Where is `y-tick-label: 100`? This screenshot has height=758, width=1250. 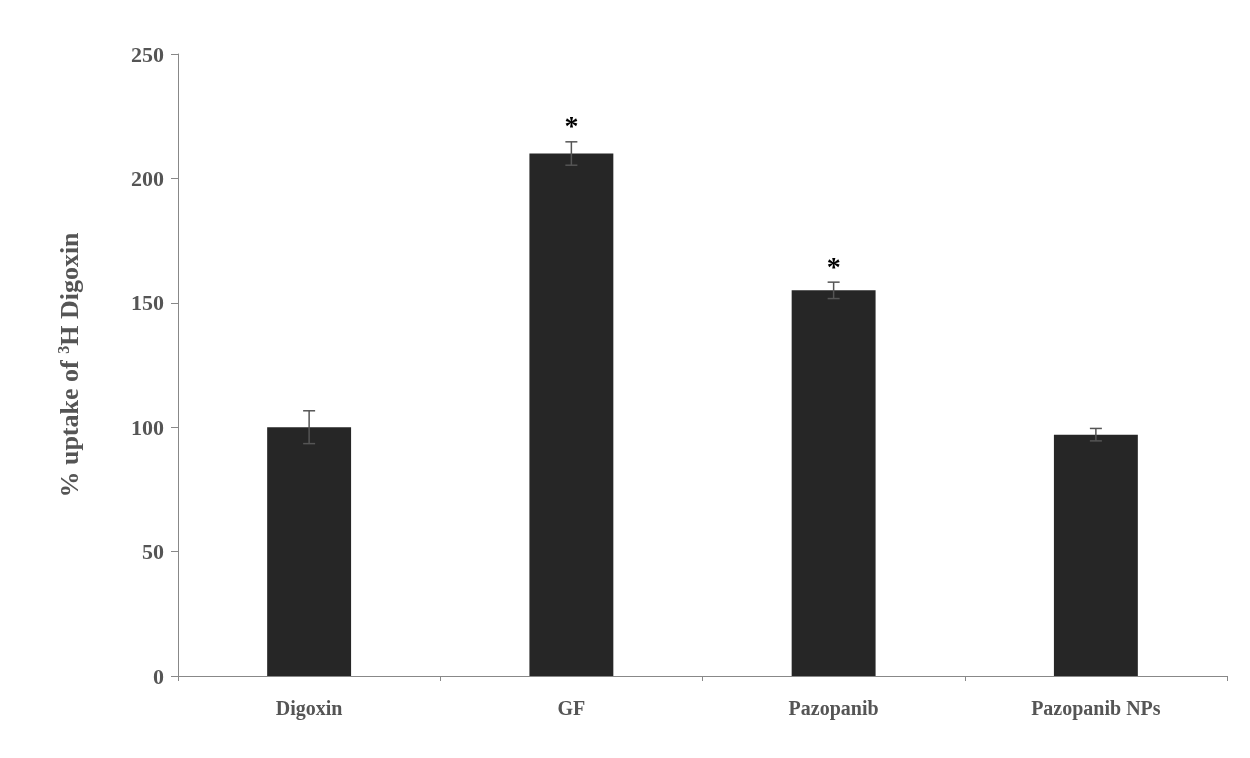
y-tick-label: 100 is located at coordinates (147, 427).